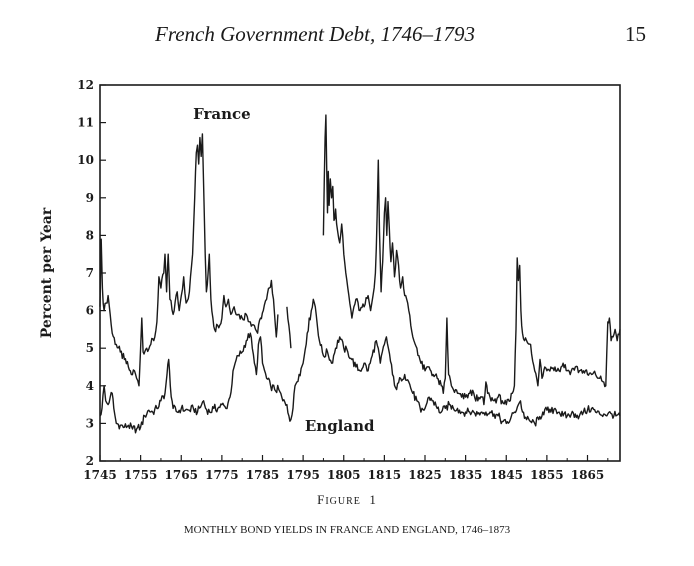  What do you see at coordinates (47, 272) in the screenshot?
I see `y-axis-label: Percent per Year` at bounding box center [47, 272].